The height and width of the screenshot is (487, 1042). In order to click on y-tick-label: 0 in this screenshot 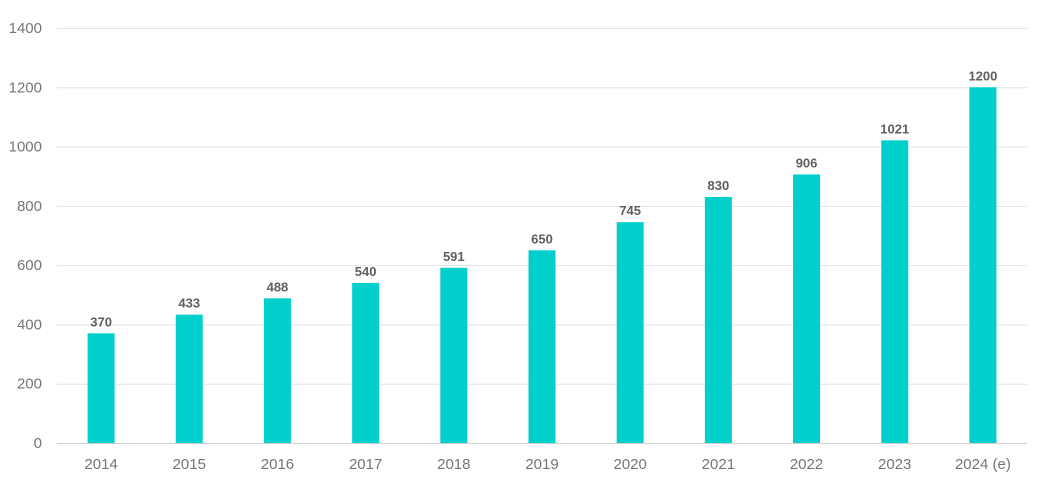, I will do `click(38, 443)`.